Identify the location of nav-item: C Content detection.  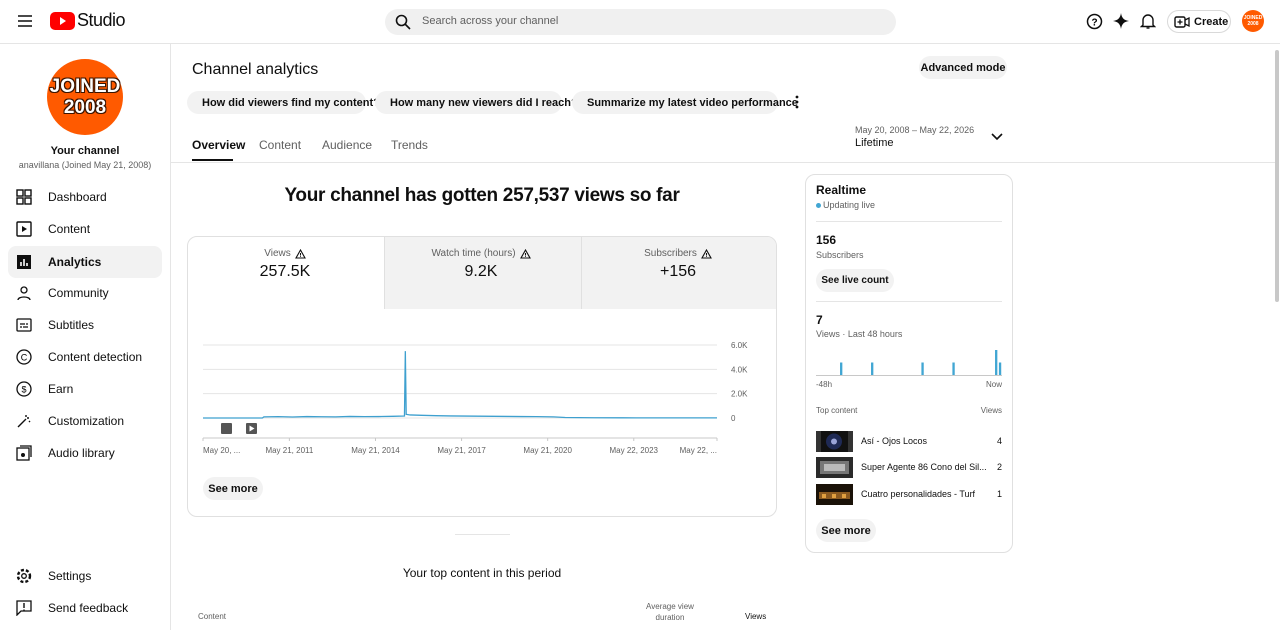
(85, 357).